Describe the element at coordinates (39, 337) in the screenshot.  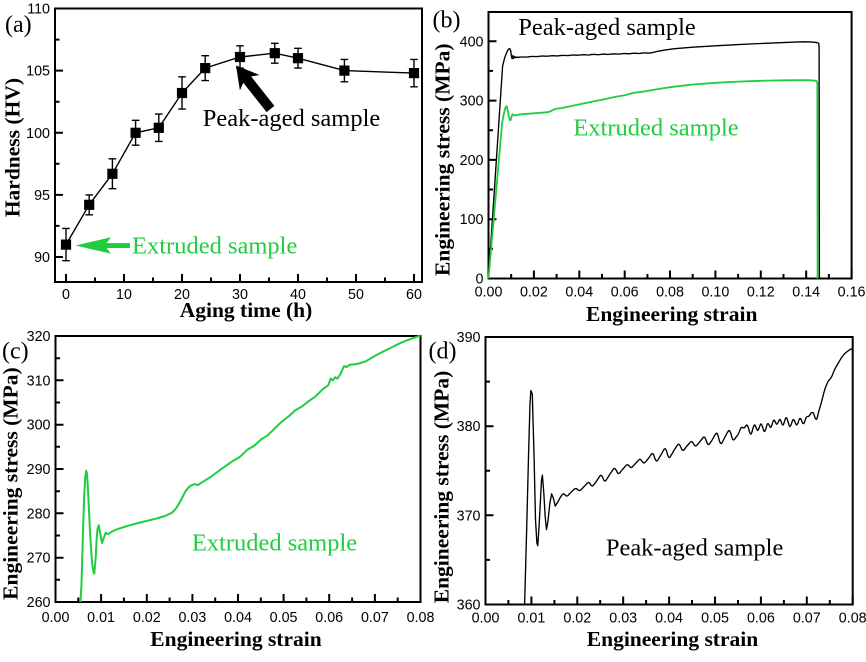
I see `svg-text: 320` at that location.